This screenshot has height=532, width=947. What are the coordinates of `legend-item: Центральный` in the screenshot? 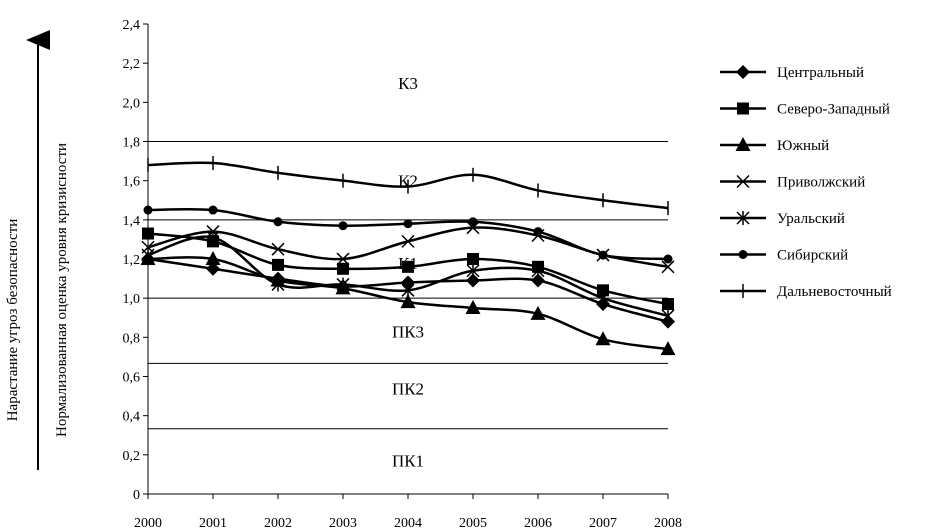 It's located at (792, 73).